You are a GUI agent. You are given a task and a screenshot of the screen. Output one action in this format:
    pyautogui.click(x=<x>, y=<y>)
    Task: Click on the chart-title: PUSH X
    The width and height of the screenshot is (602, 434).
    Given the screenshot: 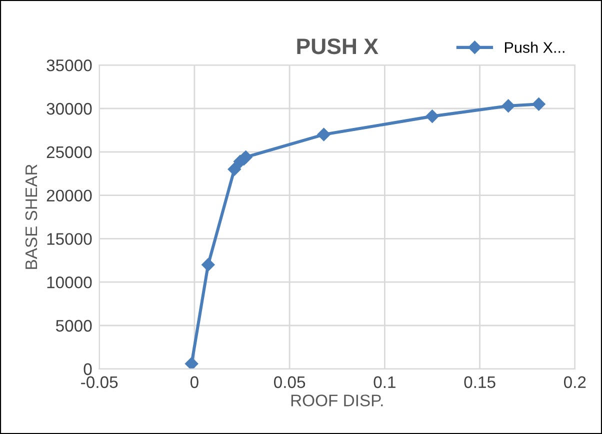 What is the action you would take?
    pyautogui.click(x=337, y=46)
    